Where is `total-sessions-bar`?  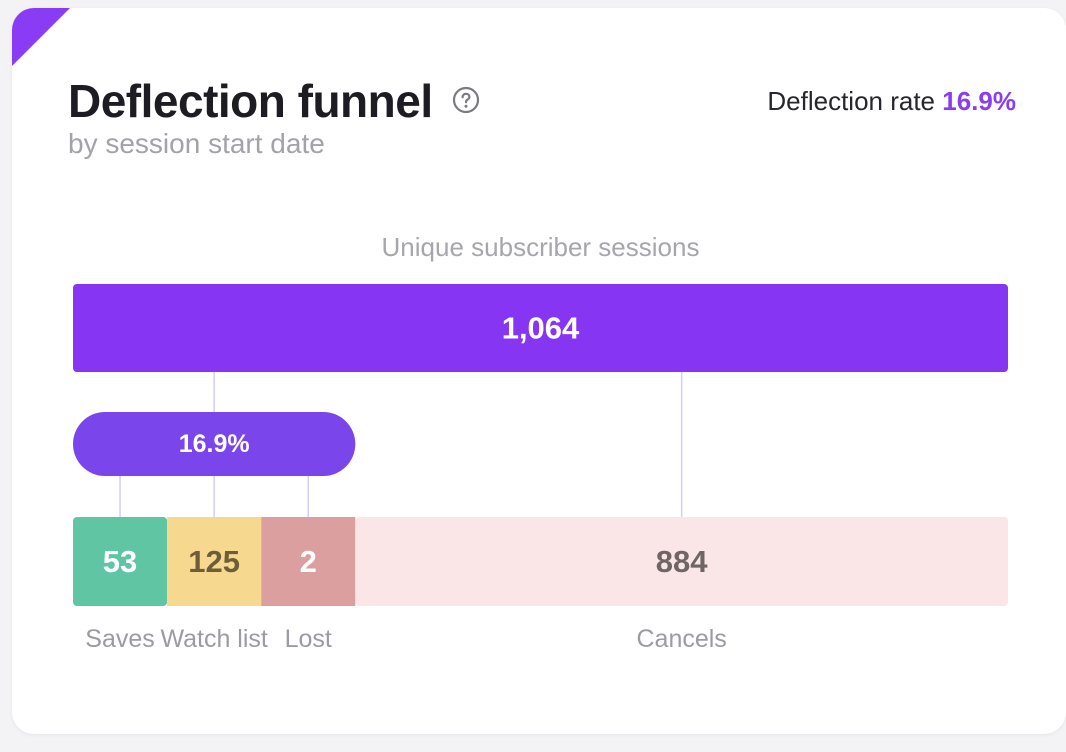
total-sessions-bar is located at coordinates (540, 328).